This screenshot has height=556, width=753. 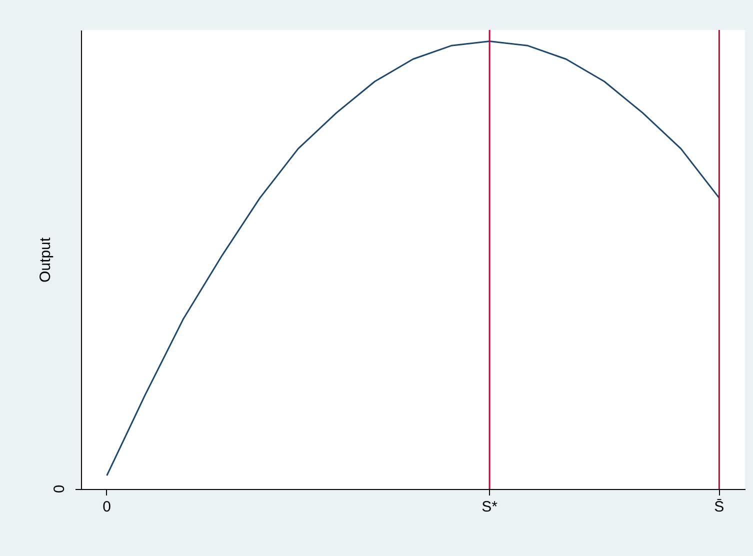 I want to click on text: 0, so click(x=59, y=489).